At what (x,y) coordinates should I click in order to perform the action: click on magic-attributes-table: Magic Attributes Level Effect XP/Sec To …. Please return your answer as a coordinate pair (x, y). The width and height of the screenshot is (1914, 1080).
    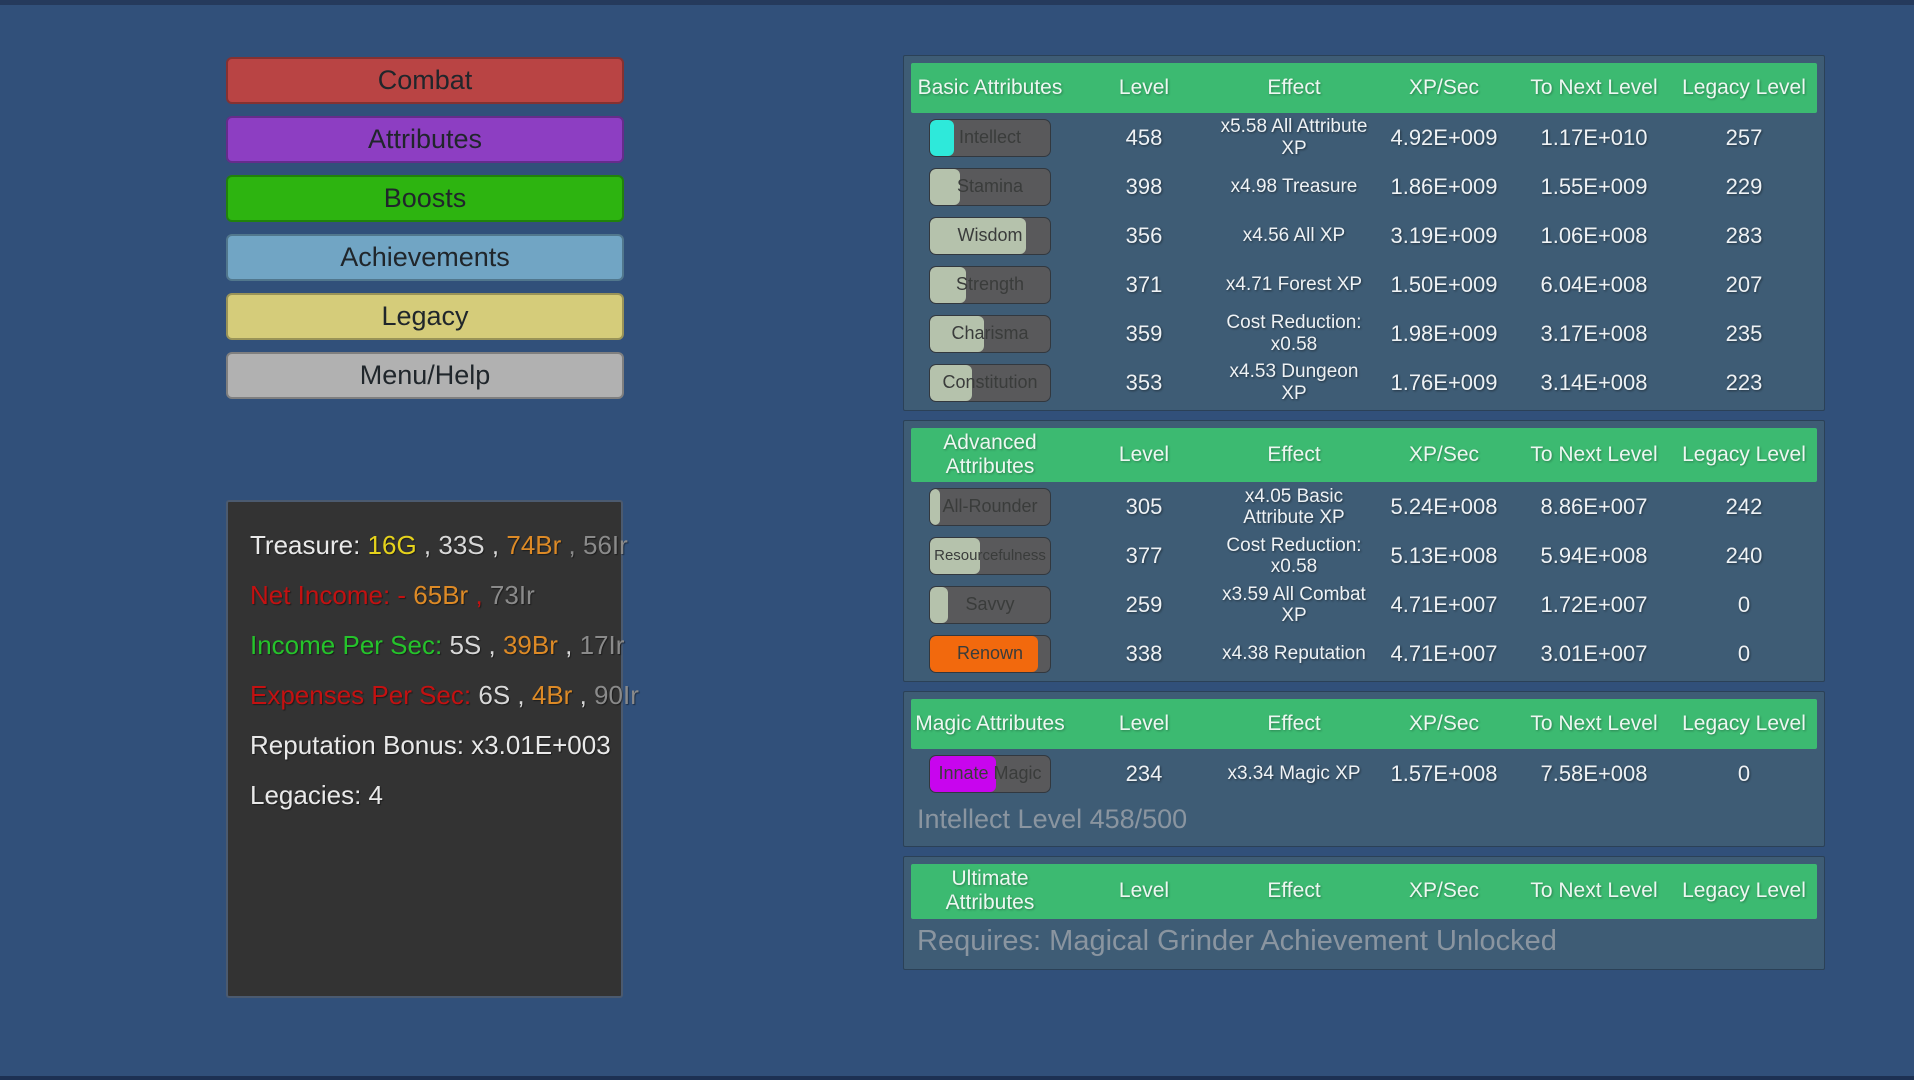
    Looking at the image, I should click on (1364, 769).